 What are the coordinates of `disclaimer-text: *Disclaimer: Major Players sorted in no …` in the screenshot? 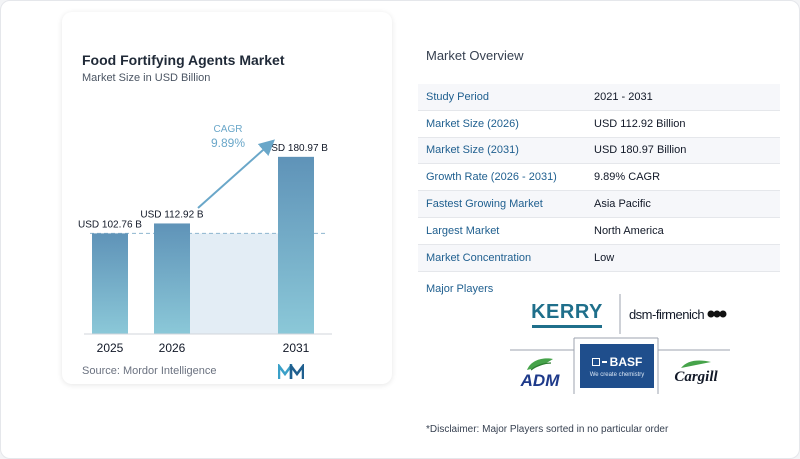 It's located at (547, 429).